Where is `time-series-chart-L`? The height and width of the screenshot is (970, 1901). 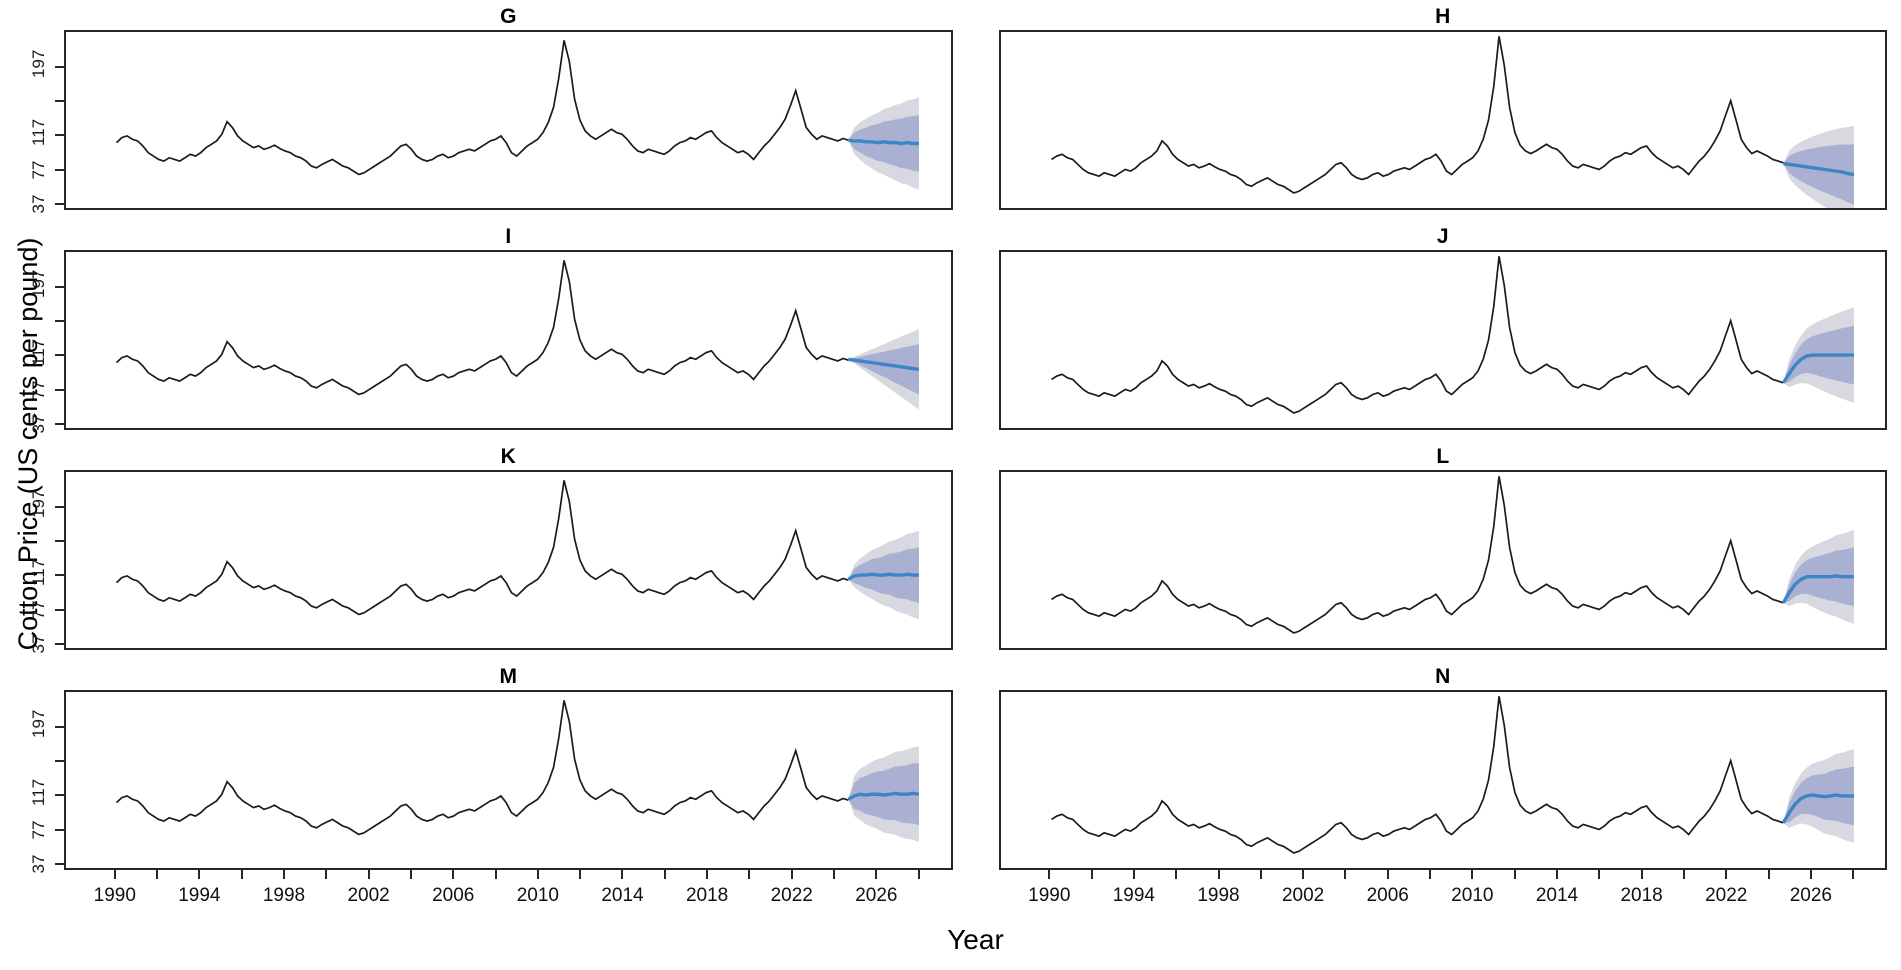 time-series-chart-L is located at coordinates (1442, 560).